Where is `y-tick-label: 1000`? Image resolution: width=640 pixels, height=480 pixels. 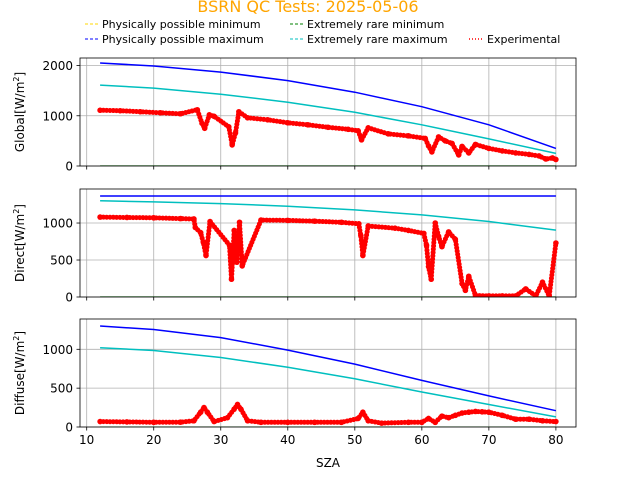
y-tick-label: 1000 is located at coordinates (57, 350).